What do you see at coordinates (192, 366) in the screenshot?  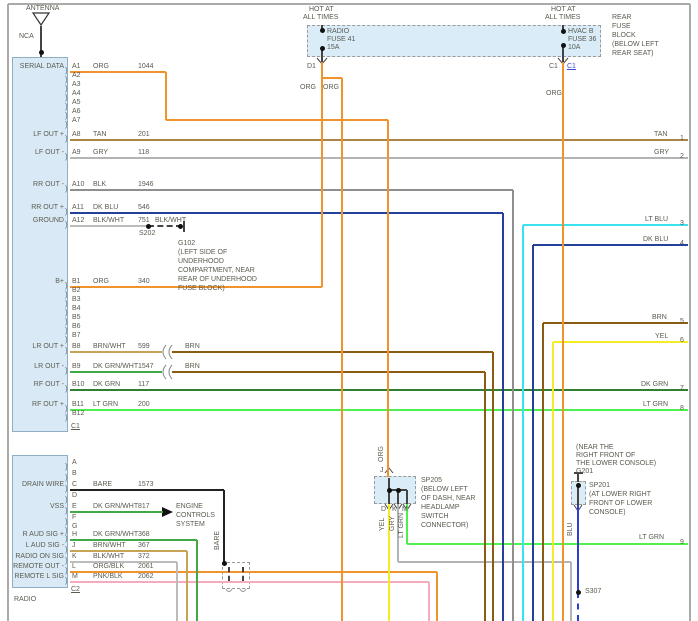 I see `wire-color-label: BRN` at bounding box center [192, 366].